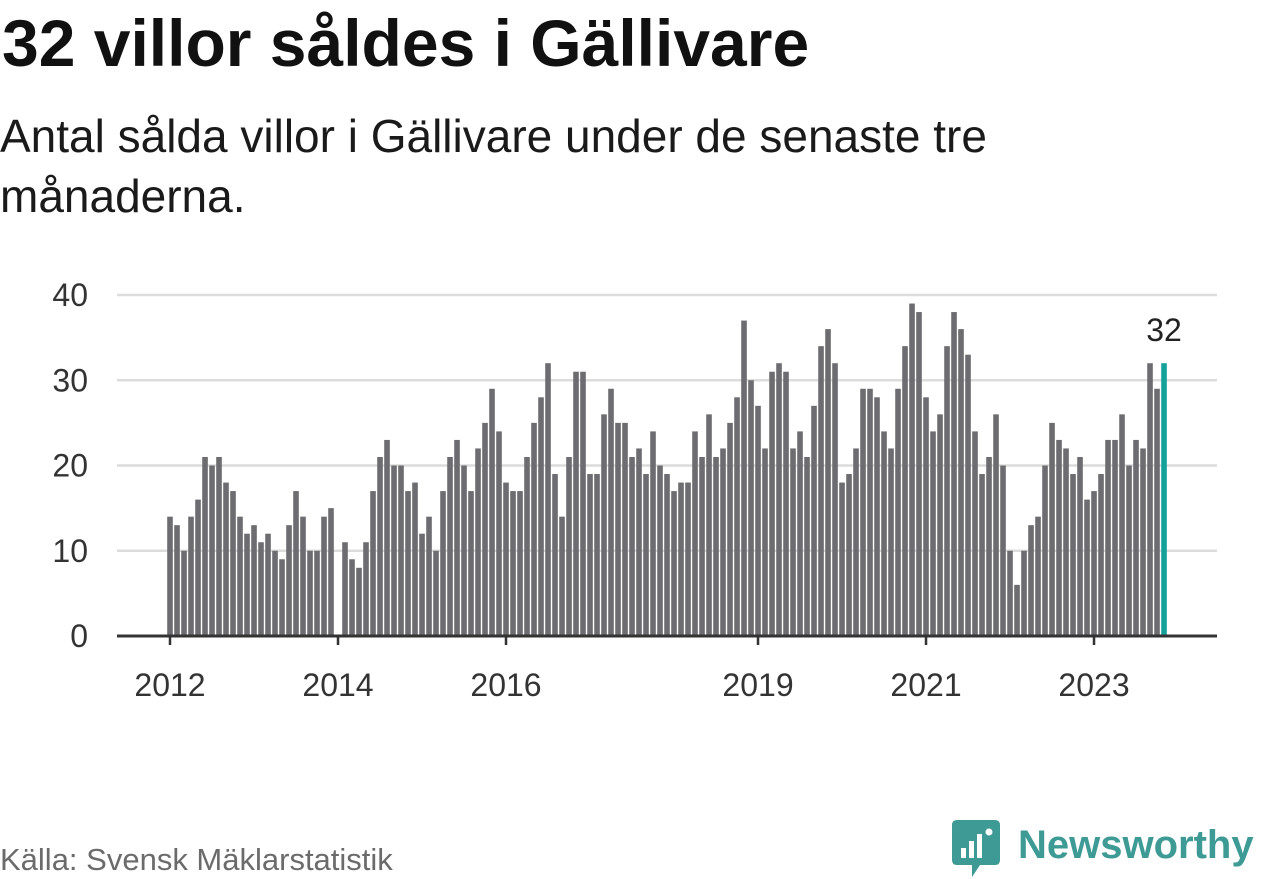 Image resolution: width=1262 pixels, height=879 pixels. I want to click on chart-title: 32 villor såldes i Gällivare, so click(406, 43).